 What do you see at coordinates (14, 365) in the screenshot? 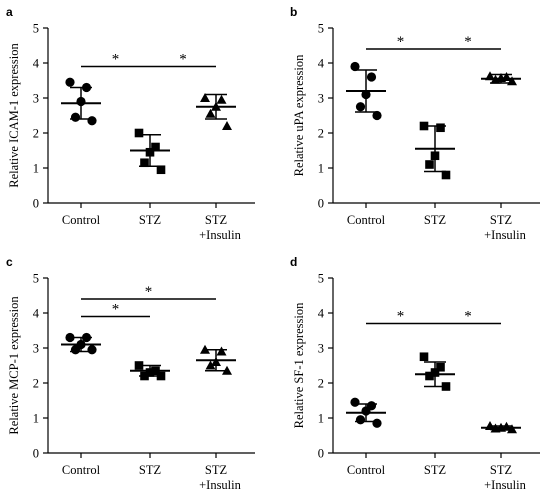
I see `y-axis-label: Relative MCP-1 expression` at bounding box center [14, 365].